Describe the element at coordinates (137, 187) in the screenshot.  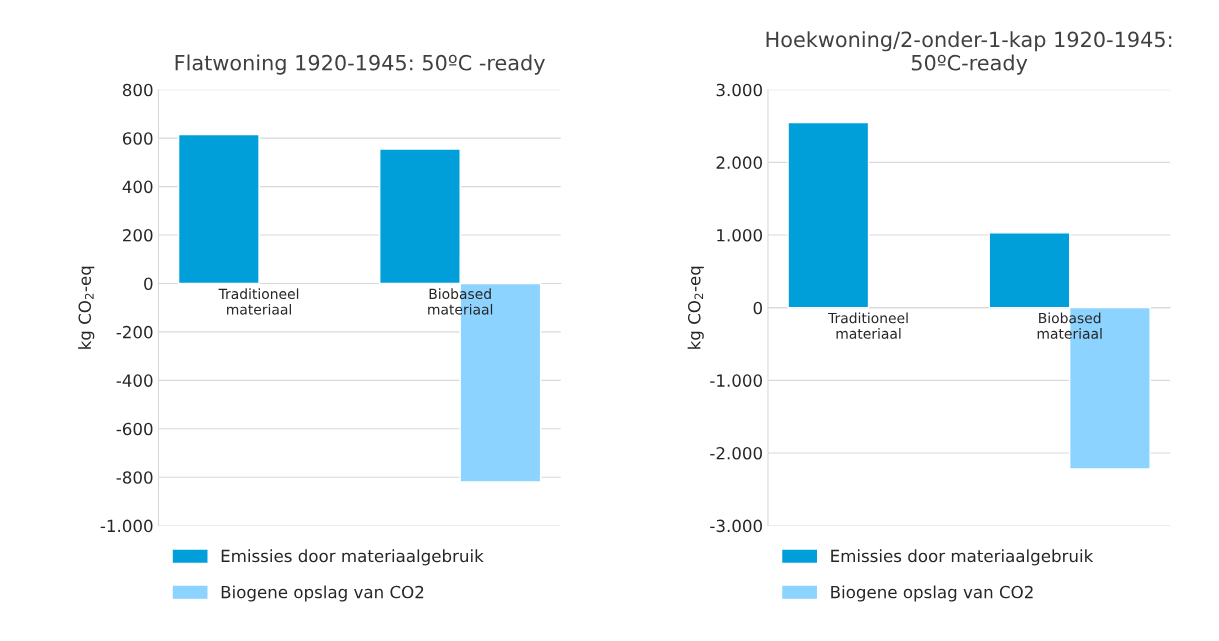
I see `y-tick-label: 400` at that location.